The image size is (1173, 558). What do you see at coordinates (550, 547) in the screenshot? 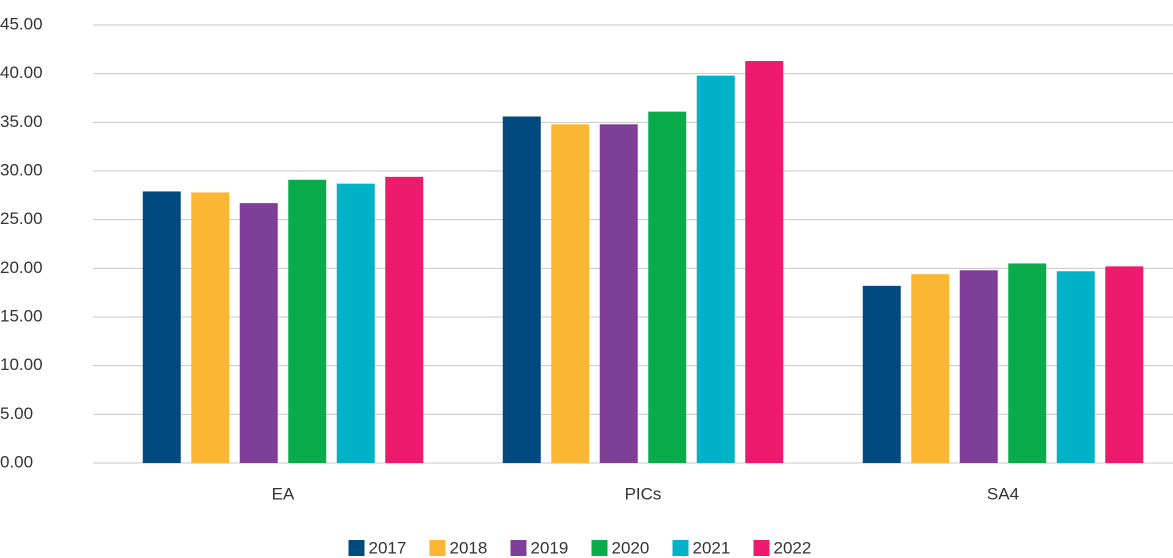
I see `legend-label: 2019` at bounding box center [550, 547].